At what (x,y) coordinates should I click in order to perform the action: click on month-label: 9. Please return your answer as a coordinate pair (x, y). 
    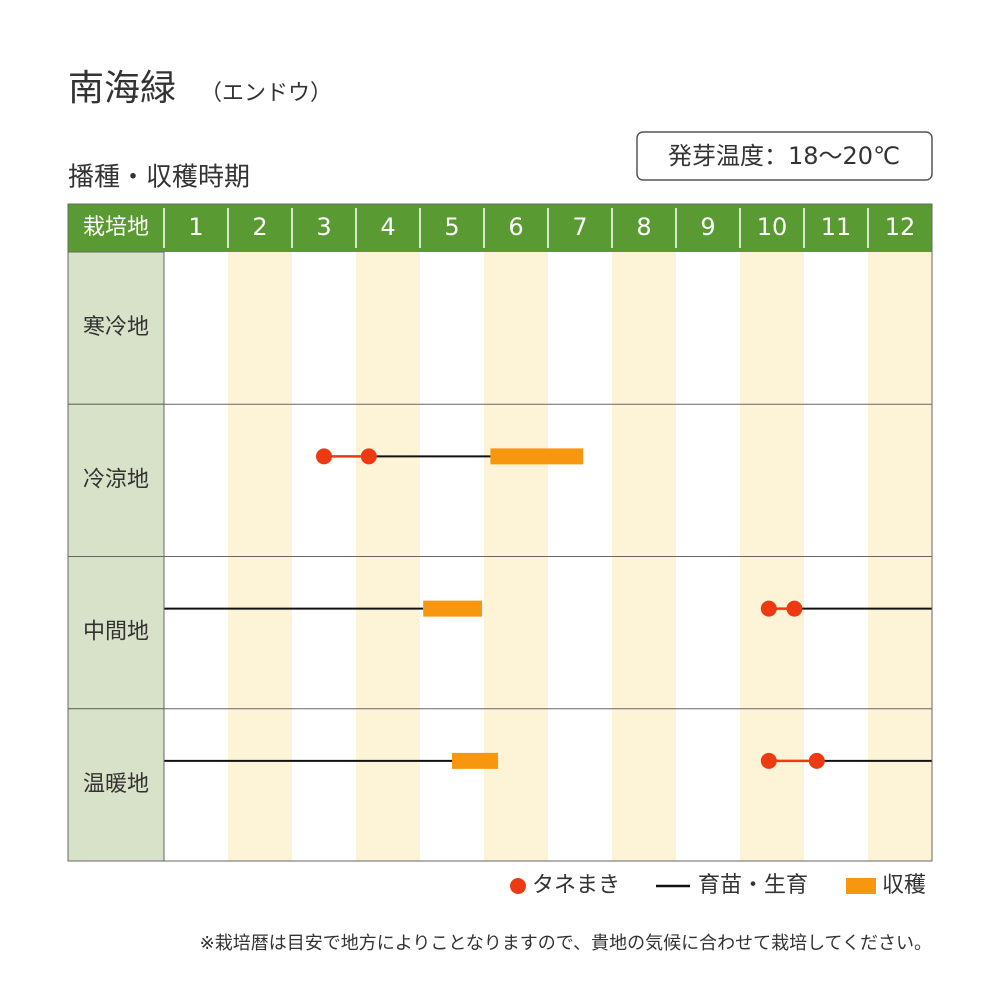
    Looking at the image, I should click on (707, 227).